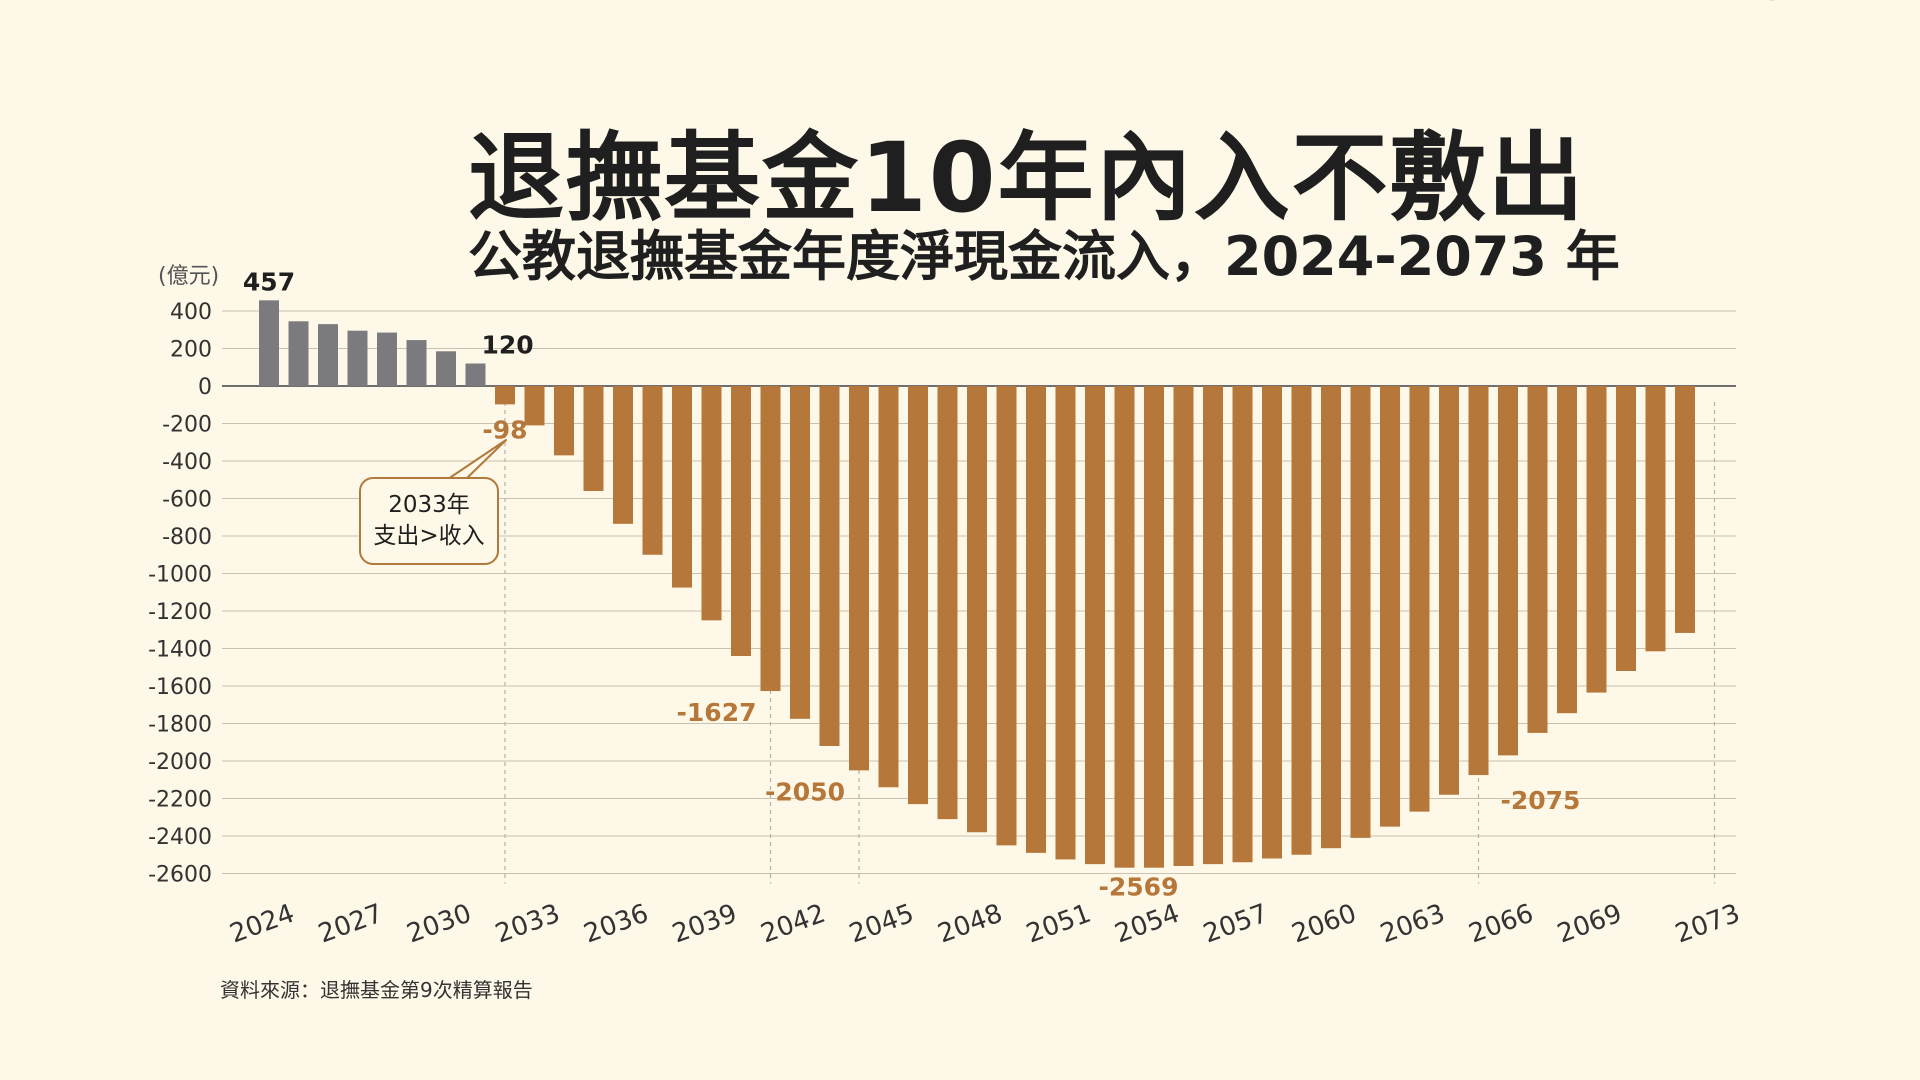 This screenshot has width=1920, height=1080. I want to click on y-tick-label: -400, so click(187, 462).